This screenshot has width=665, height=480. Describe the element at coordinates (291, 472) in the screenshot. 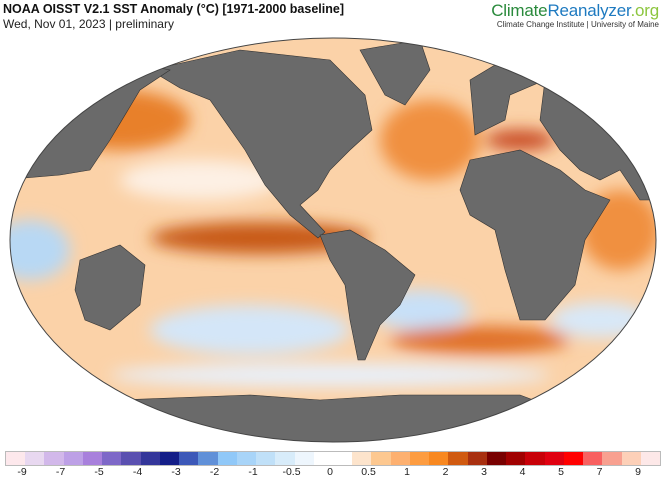

I see `colorbar-tick-label: -0.5` at that location.